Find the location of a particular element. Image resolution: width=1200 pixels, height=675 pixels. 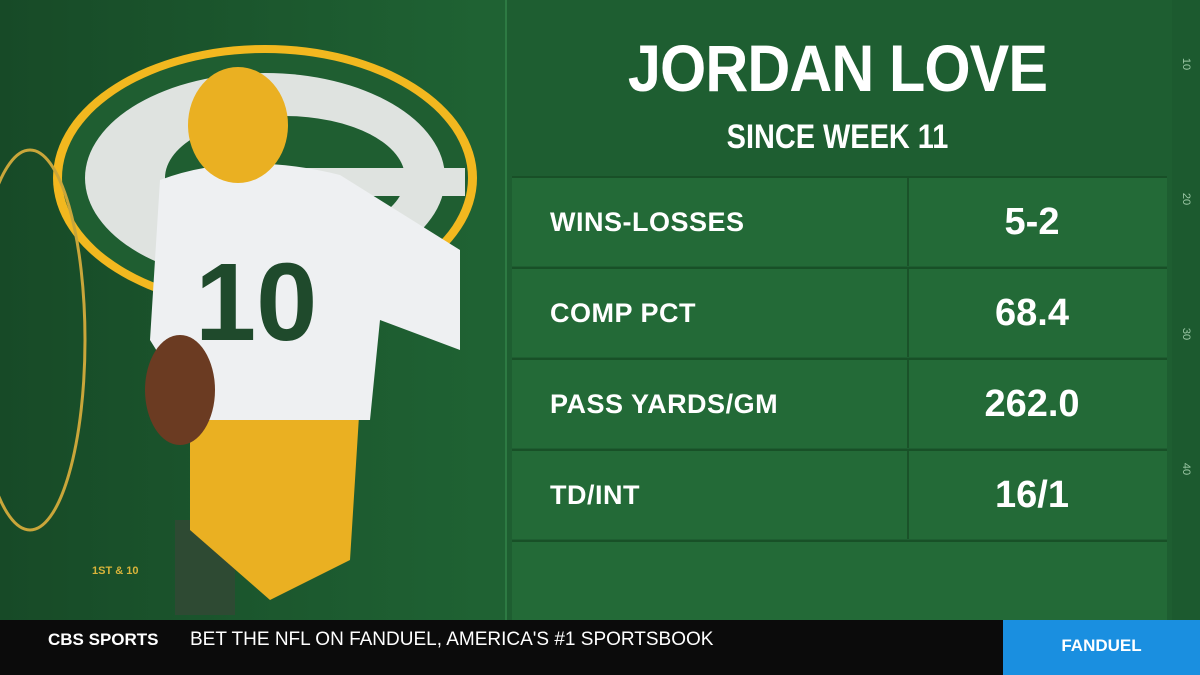

ticker-bar is located at coordinates (600, 647).